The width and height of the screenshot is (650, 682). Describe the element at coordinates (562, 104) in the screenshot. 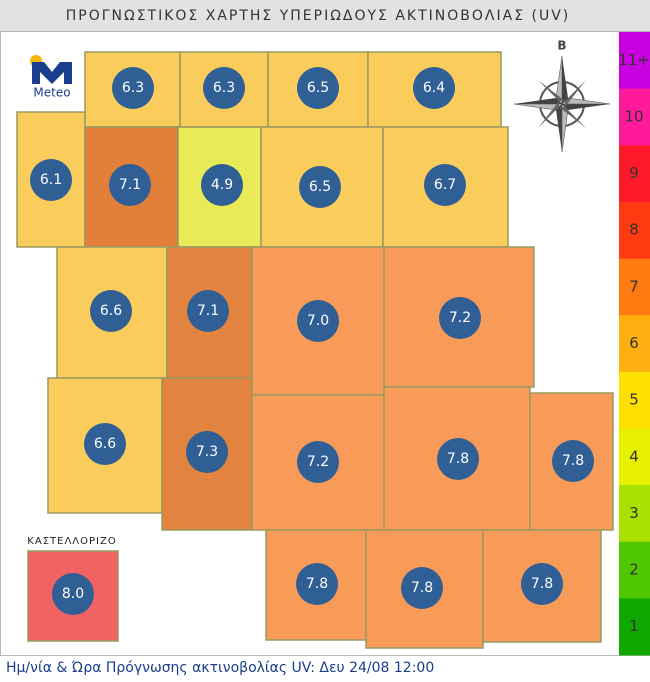

I see `compass-diagonals` at that location.